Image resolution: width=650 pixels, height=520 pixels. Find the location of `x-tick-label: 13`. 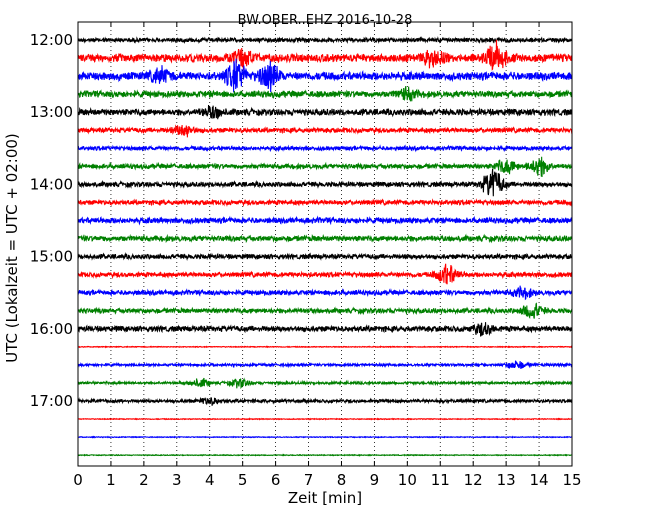

x-tick-label: 13 is located at coordinates (506, 480).